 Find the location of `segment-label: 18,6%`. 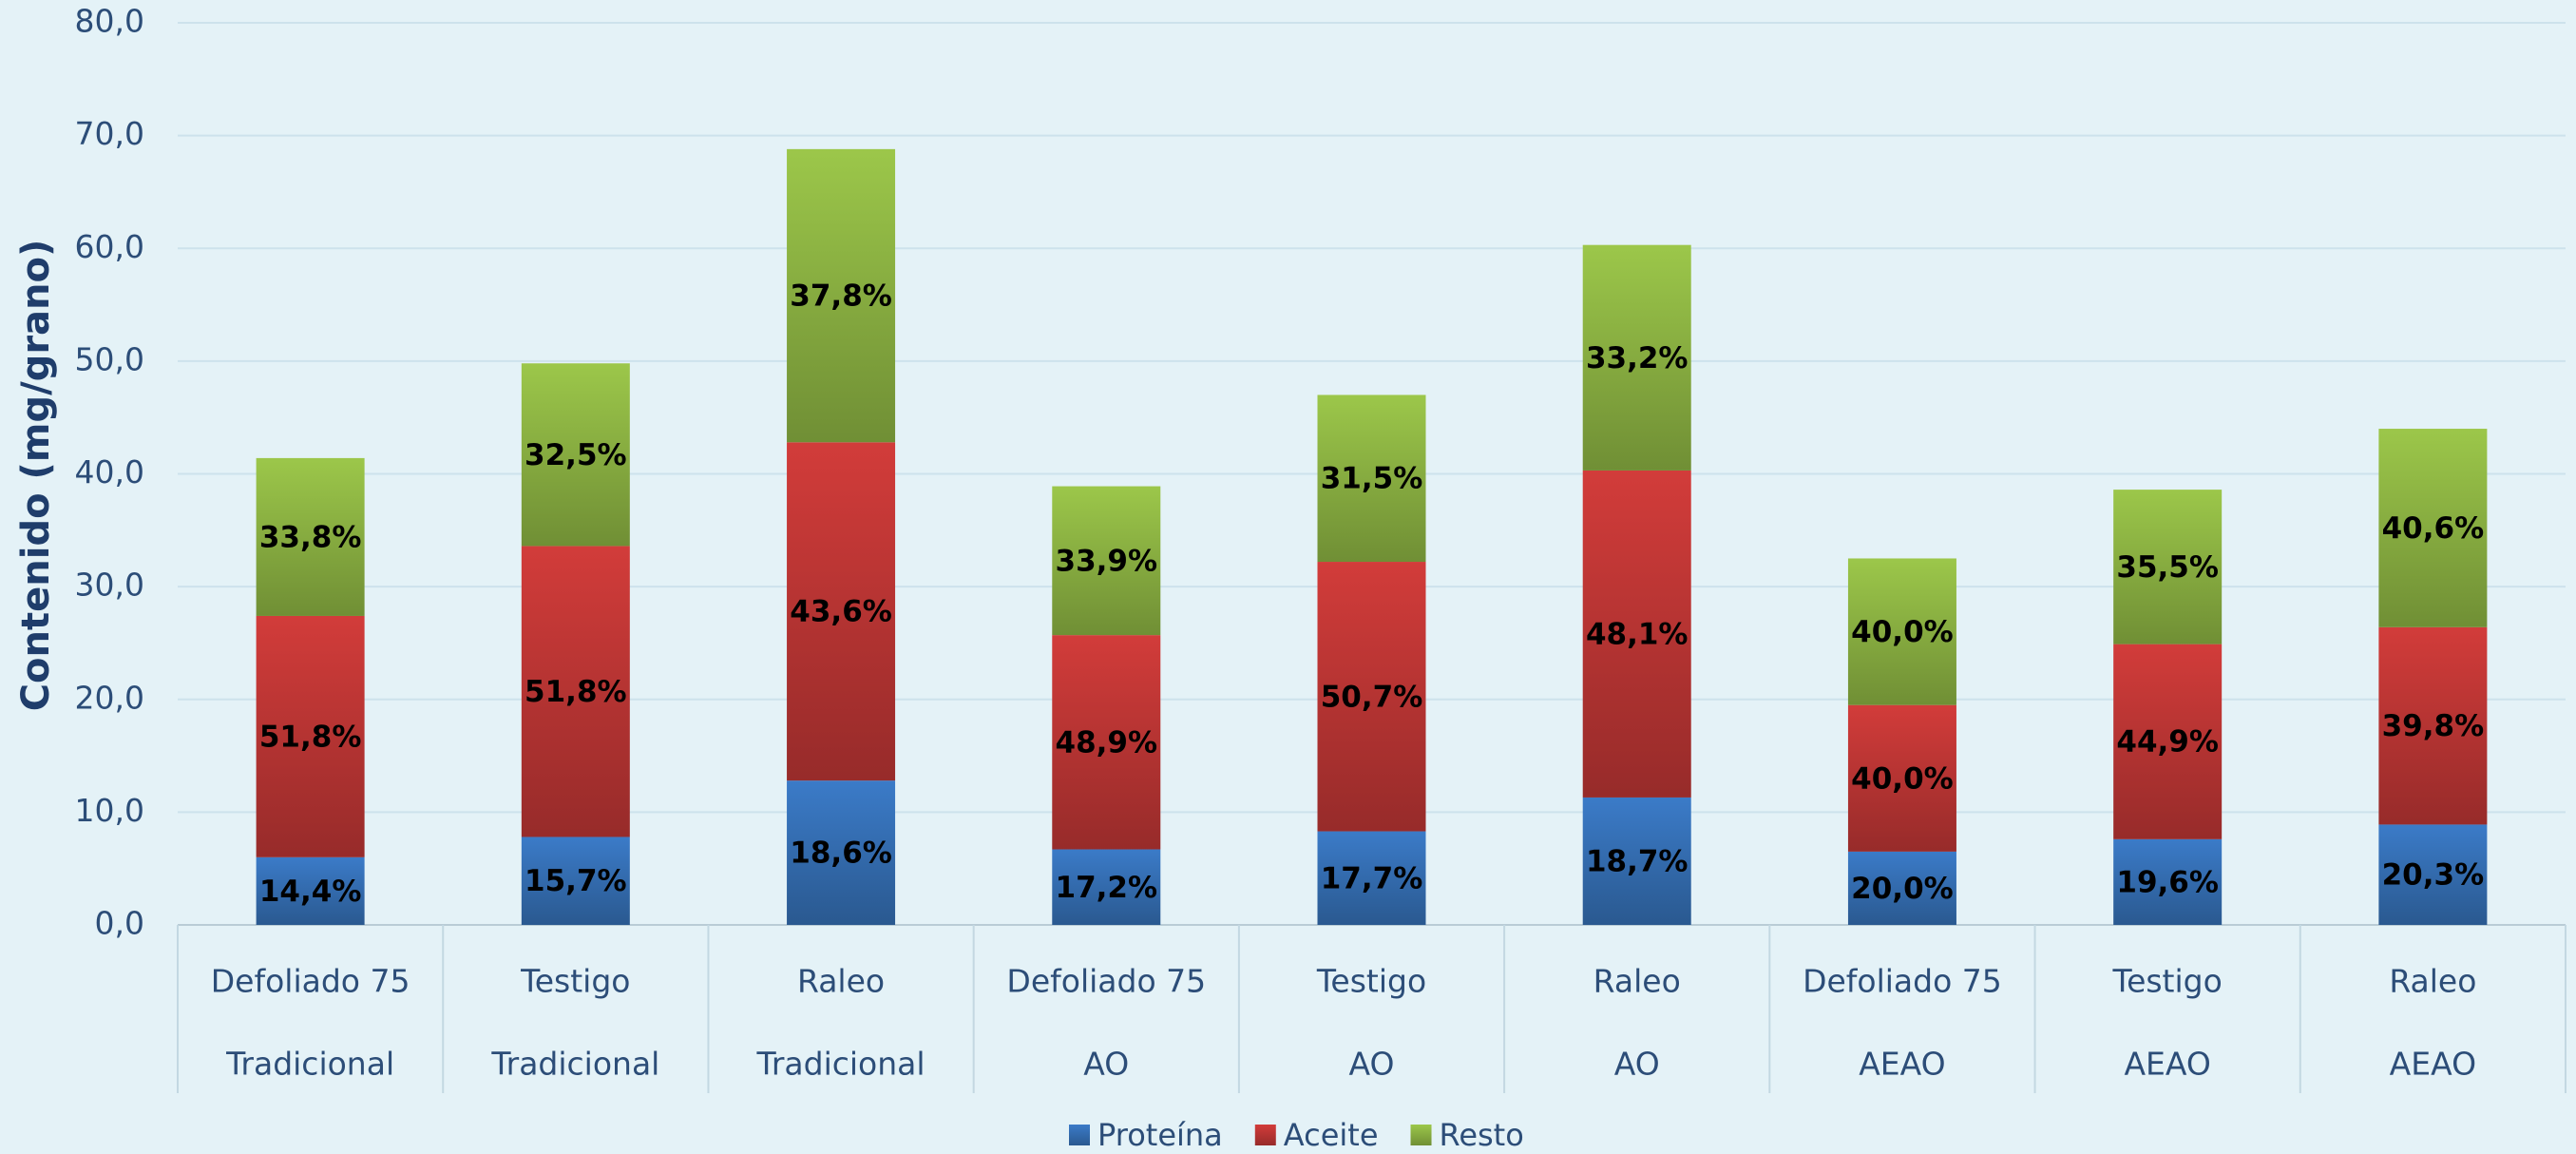

segment-label: 18,6% is located at coordinates (841, 854).